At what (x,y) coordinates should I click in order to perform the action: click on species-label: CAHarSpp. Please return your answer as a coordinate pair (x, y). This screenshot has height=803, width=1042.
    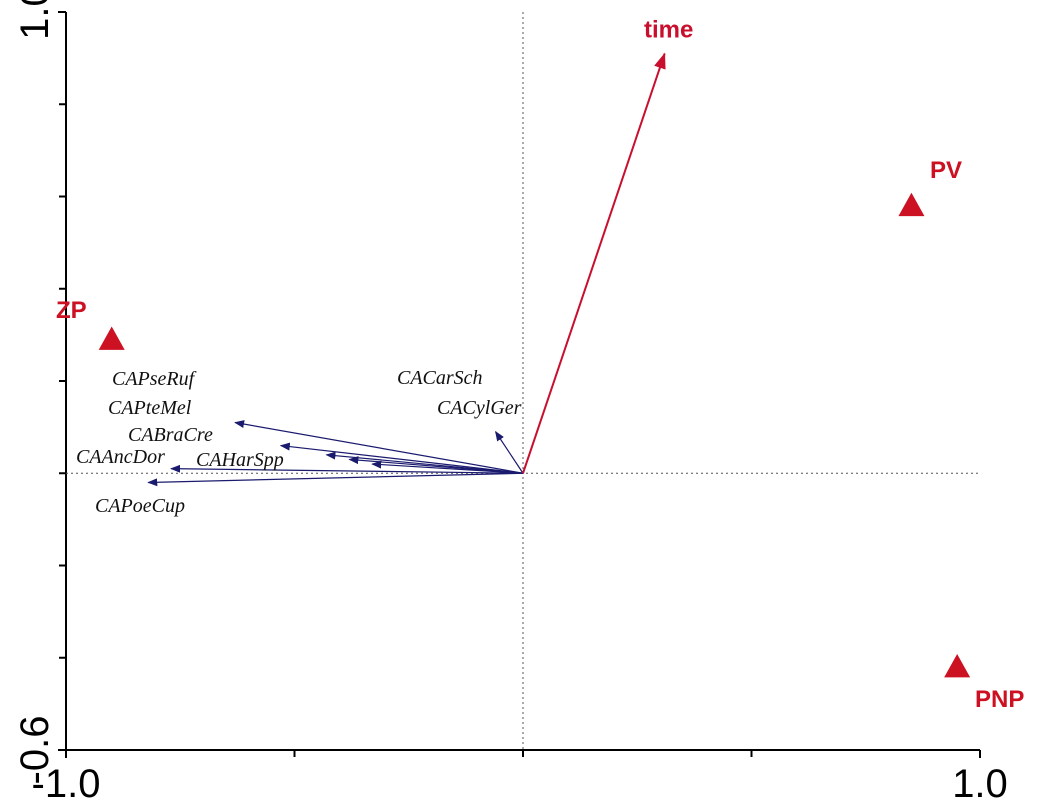
    Looking at the image, I should click on (240, 460).